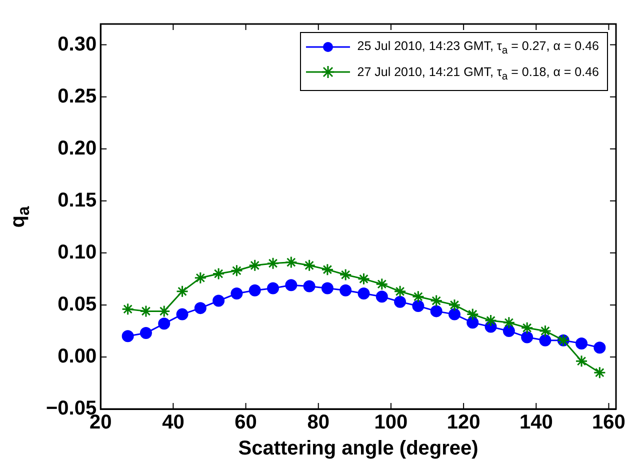 The image size is (636, 471). I want to click on x-tick-label: 160, so click(609, 423).